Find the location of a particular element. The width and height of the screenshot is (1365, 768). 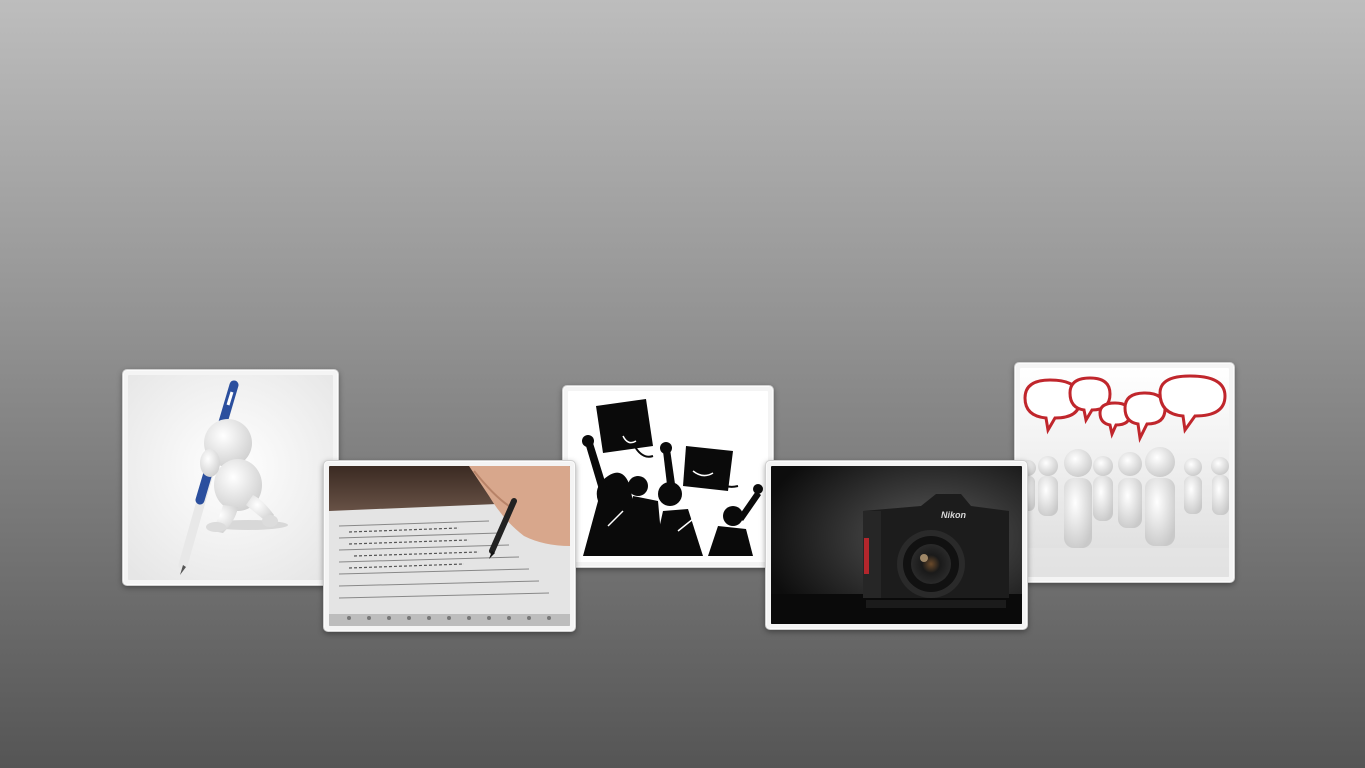

graduation-celebration-icon is located at coordinates (668, 476).